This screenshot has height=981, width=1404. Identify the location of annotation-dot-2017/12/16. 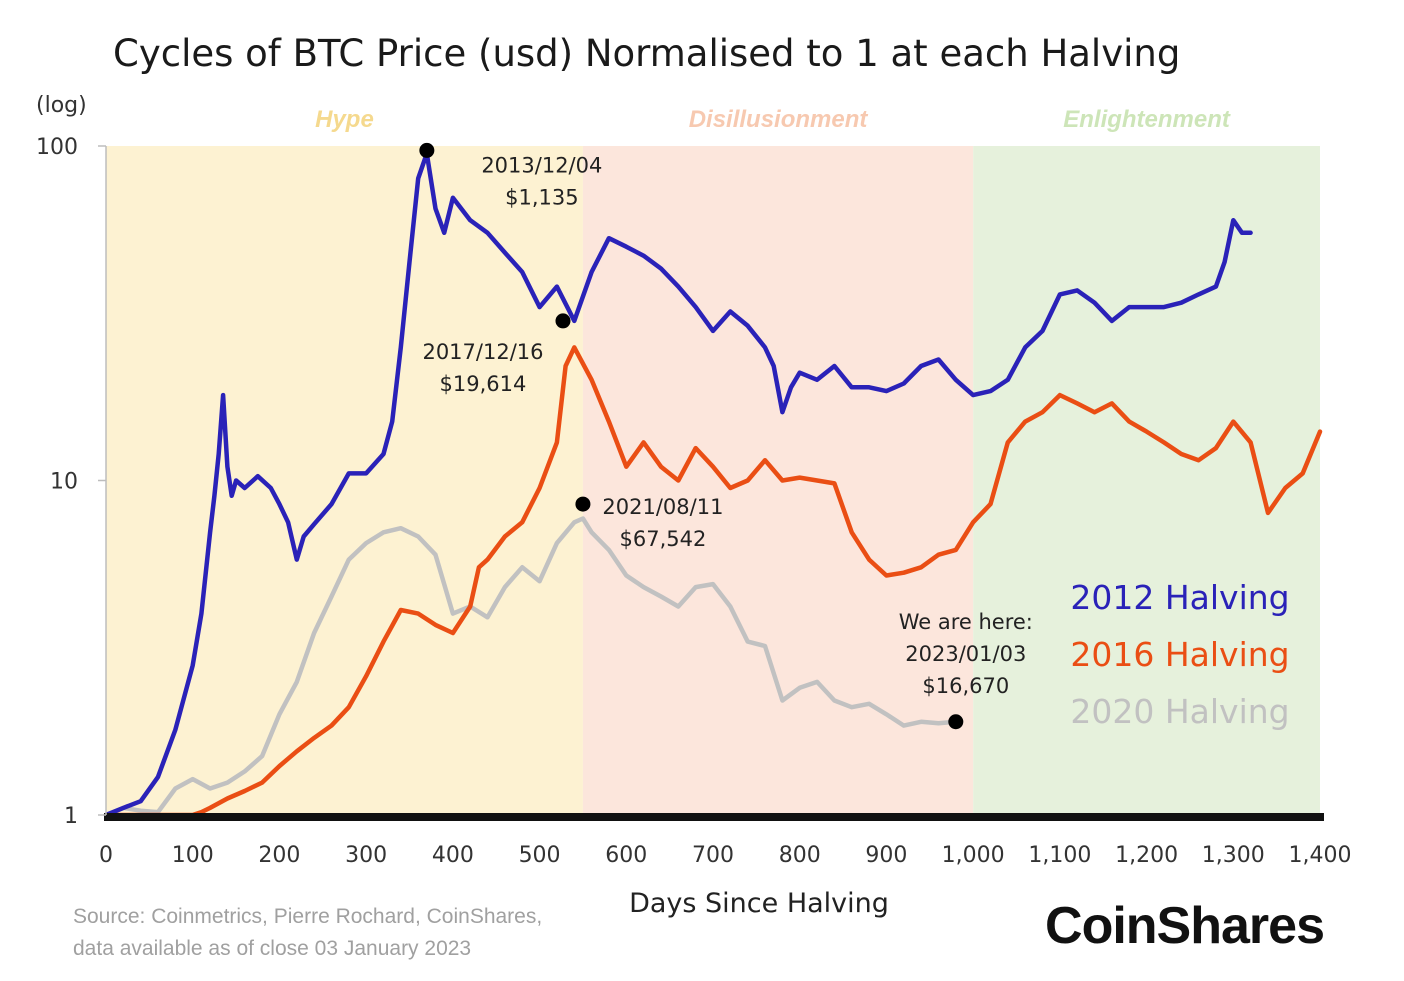
(563, 321).